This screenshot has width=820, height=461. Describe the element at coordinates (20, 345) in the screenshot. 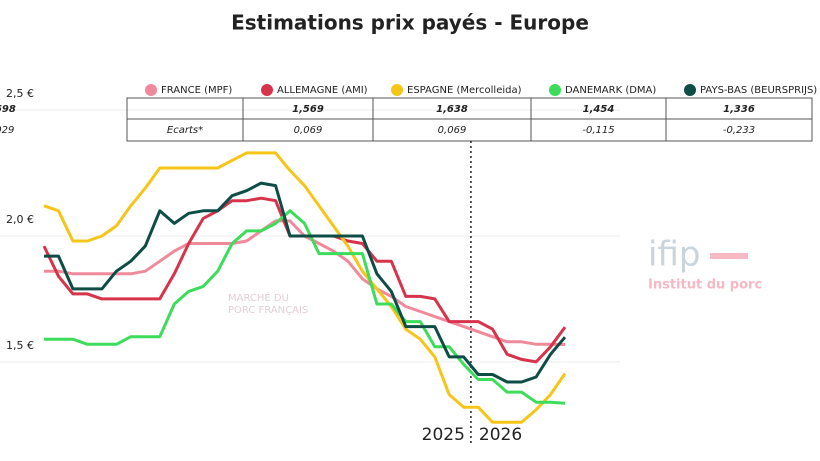

I see `y-tick-label: 1,5 €` at that location.